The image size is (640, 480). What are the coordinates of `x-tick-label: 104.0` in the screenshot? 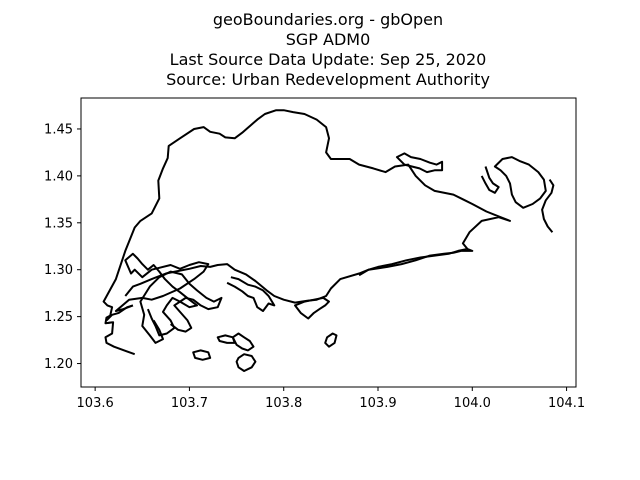 It's located at (472, 403).